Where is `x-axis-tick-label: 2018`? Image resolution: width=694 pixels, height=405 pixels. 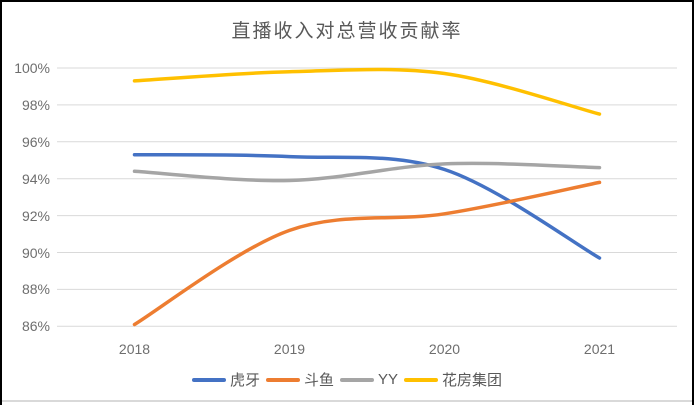 x-axis-tick-label: 2018 is located at coordinates (134, 349).